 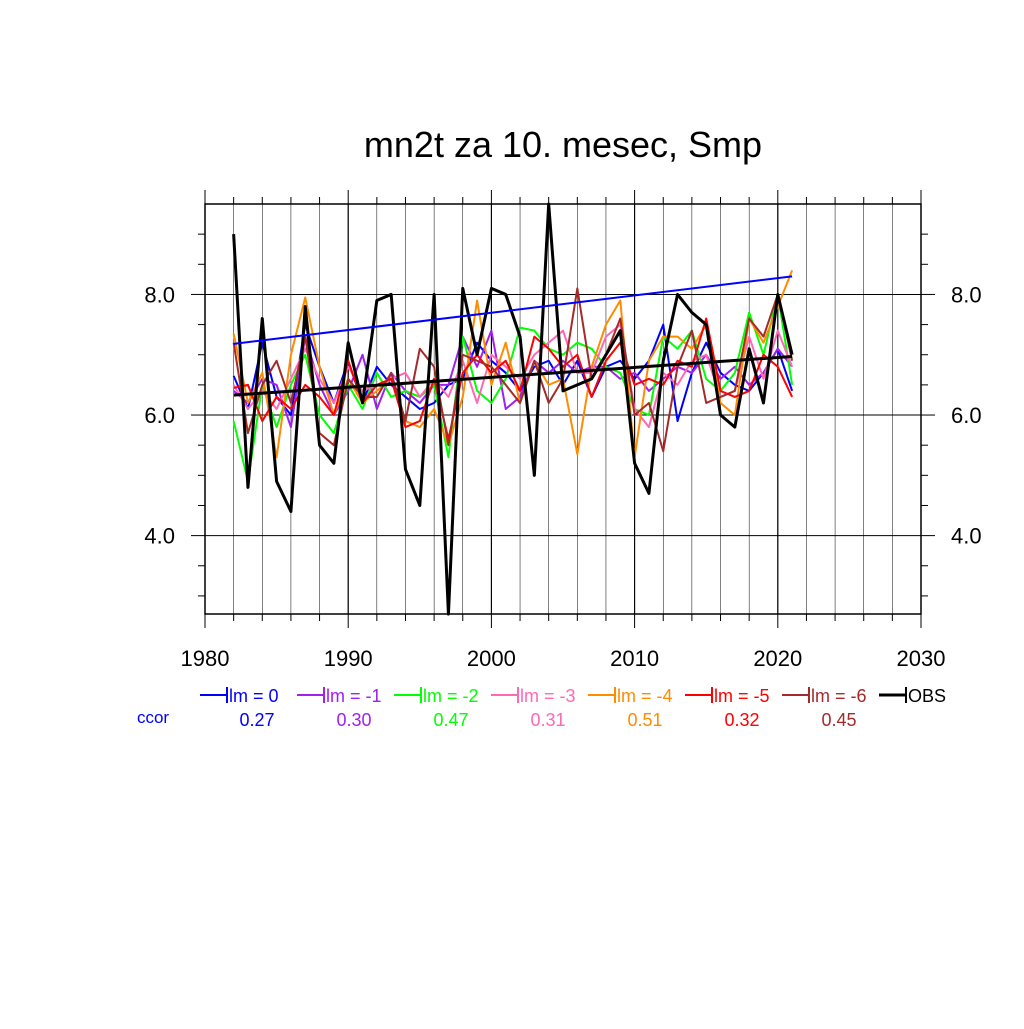 What do you see at coordinates (777, 658) in the screenshot?
I see `x-tick-label: 2020` at bounding box center [777, 658].